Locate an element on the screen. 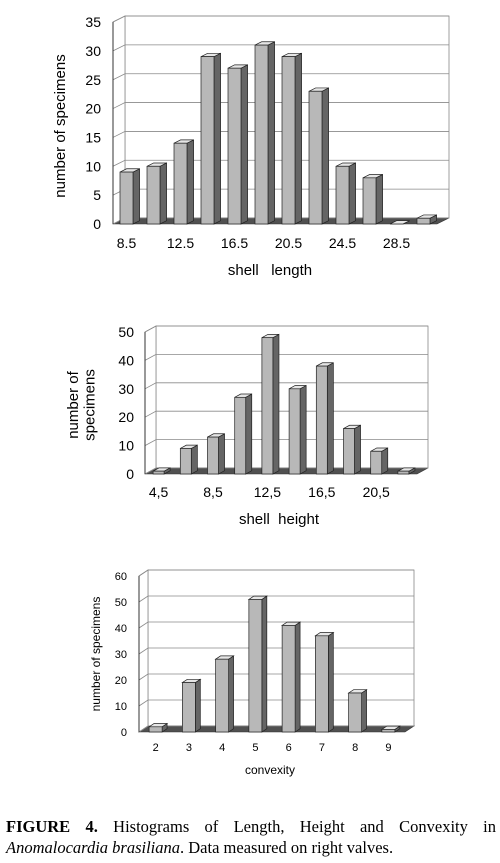  x-tick-label: 16,5 is located at coordinates (321, 492).